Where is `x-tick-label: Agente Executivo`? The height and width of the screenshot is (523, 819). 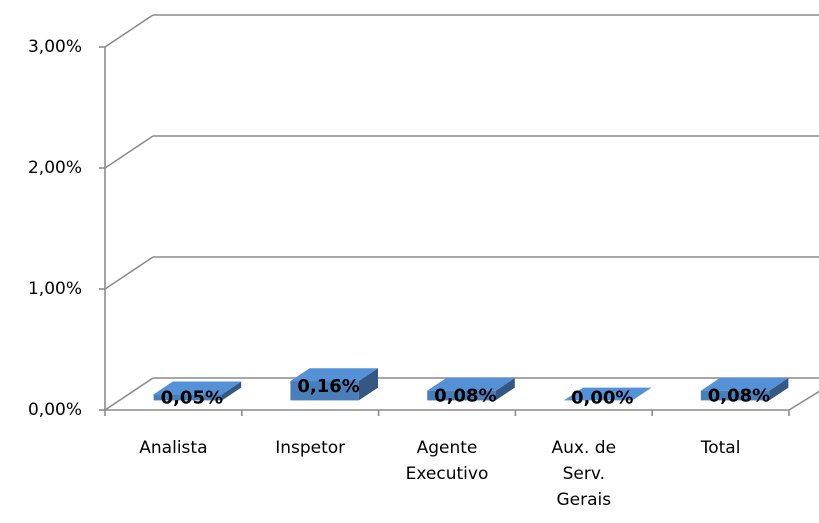 x-tick-label: Agente Executivo is located at coordinates (447, 461).